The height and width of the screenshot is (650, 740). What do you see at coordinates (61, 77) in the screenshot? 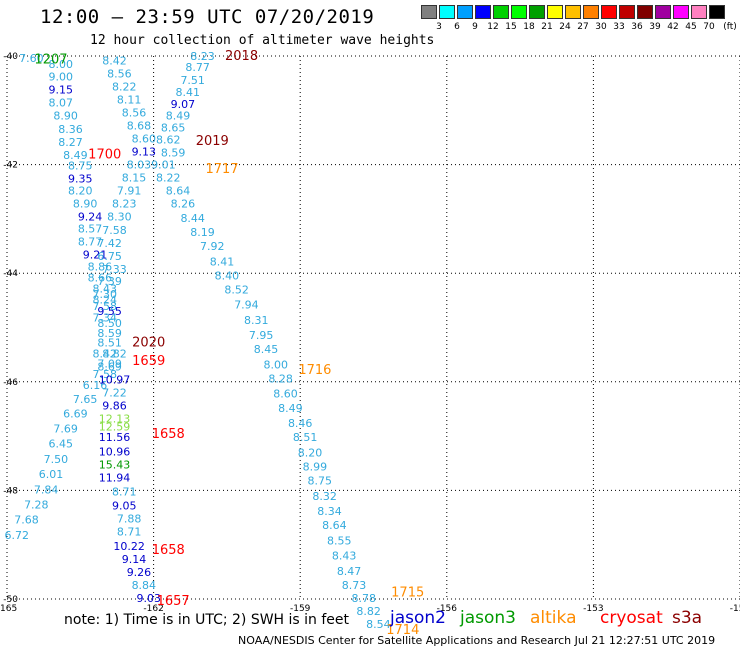
I see `wave-height-value: 9.00` at bounding box center [61, 77].